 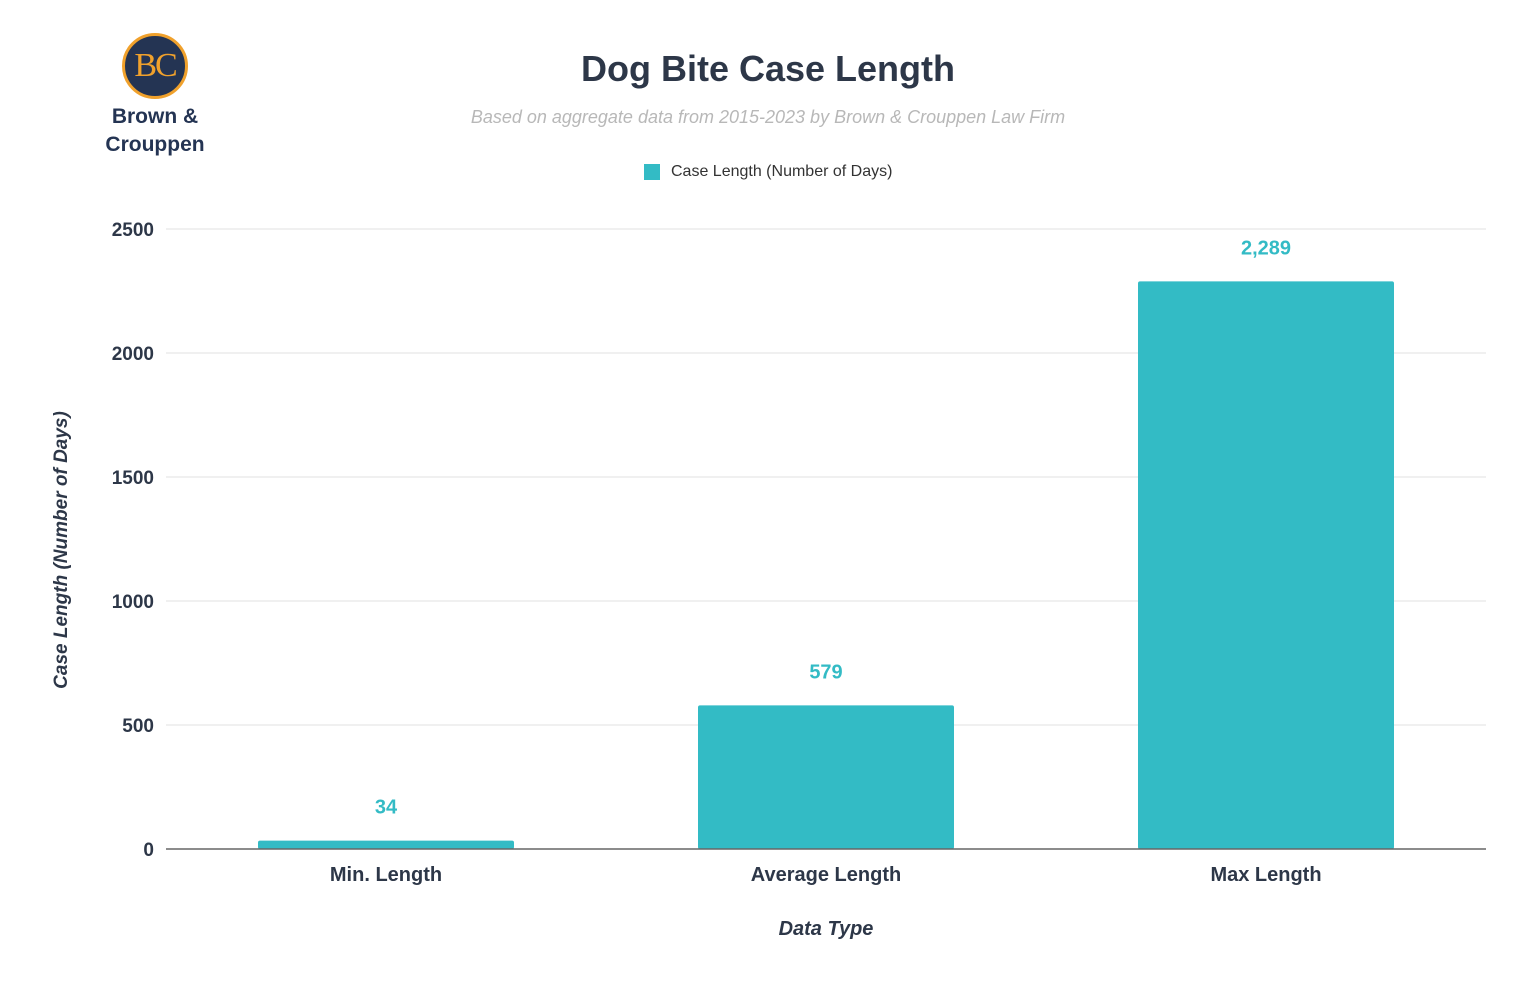 I want to click on y-tick-label: 0, so click(x=148, y=850).